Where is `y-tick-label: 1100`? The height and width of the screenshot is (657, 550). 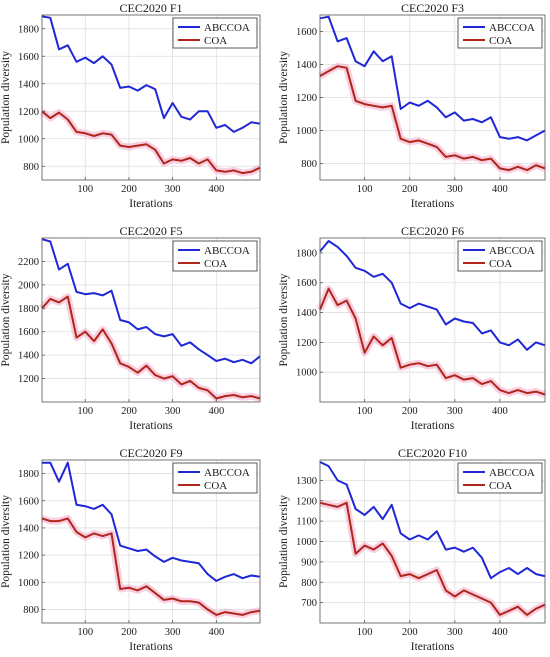
y-tick-label: 1100 is located at coordinates (306, 522).